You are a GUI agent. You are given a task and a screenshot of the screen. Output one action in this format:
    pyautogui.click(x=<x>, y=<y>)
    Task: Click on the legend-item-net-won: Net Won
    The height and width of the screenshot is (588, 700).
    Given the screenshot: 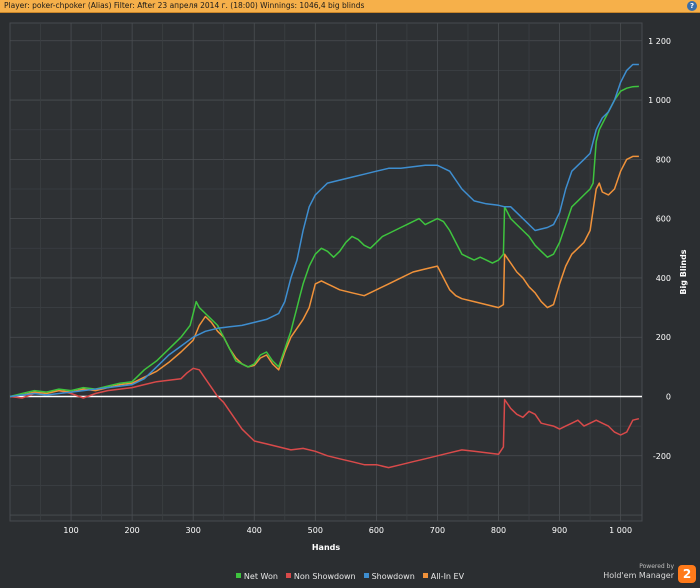 What is the action you would take?
    pyautogui.click(x=256, y=576)
    